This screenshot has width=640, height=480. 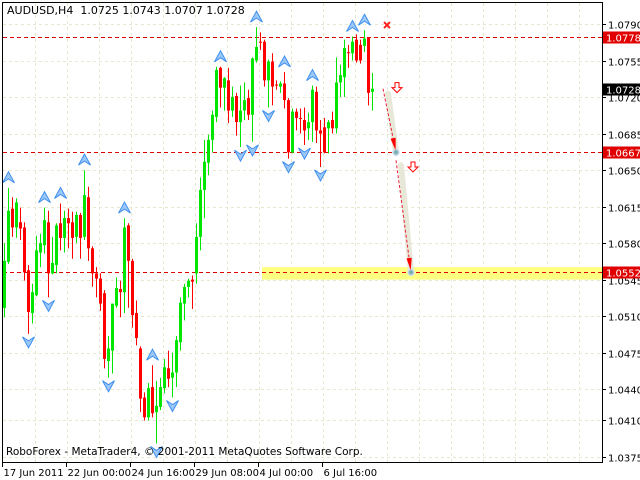 What do you see at coordinates (624, 136) in the screenshot?
I see `y-tick-label: 1.0685` at bounding box center [624, 136].